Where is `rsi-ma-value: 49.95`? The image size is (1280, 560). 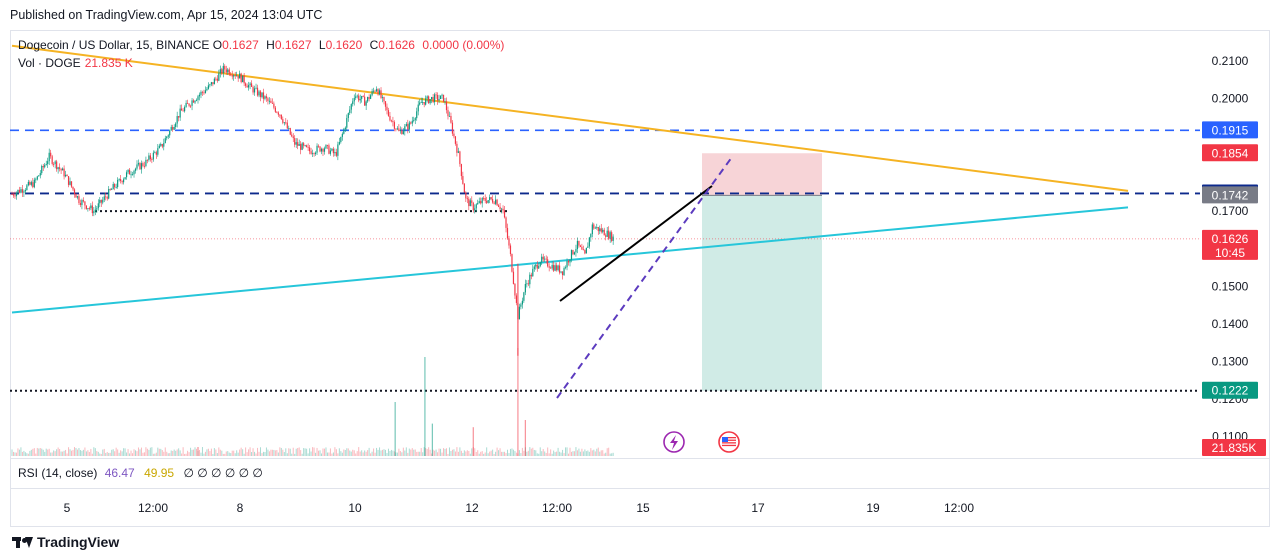 rsi-ma-value: 49.95 is located at coordinates (159, 473).